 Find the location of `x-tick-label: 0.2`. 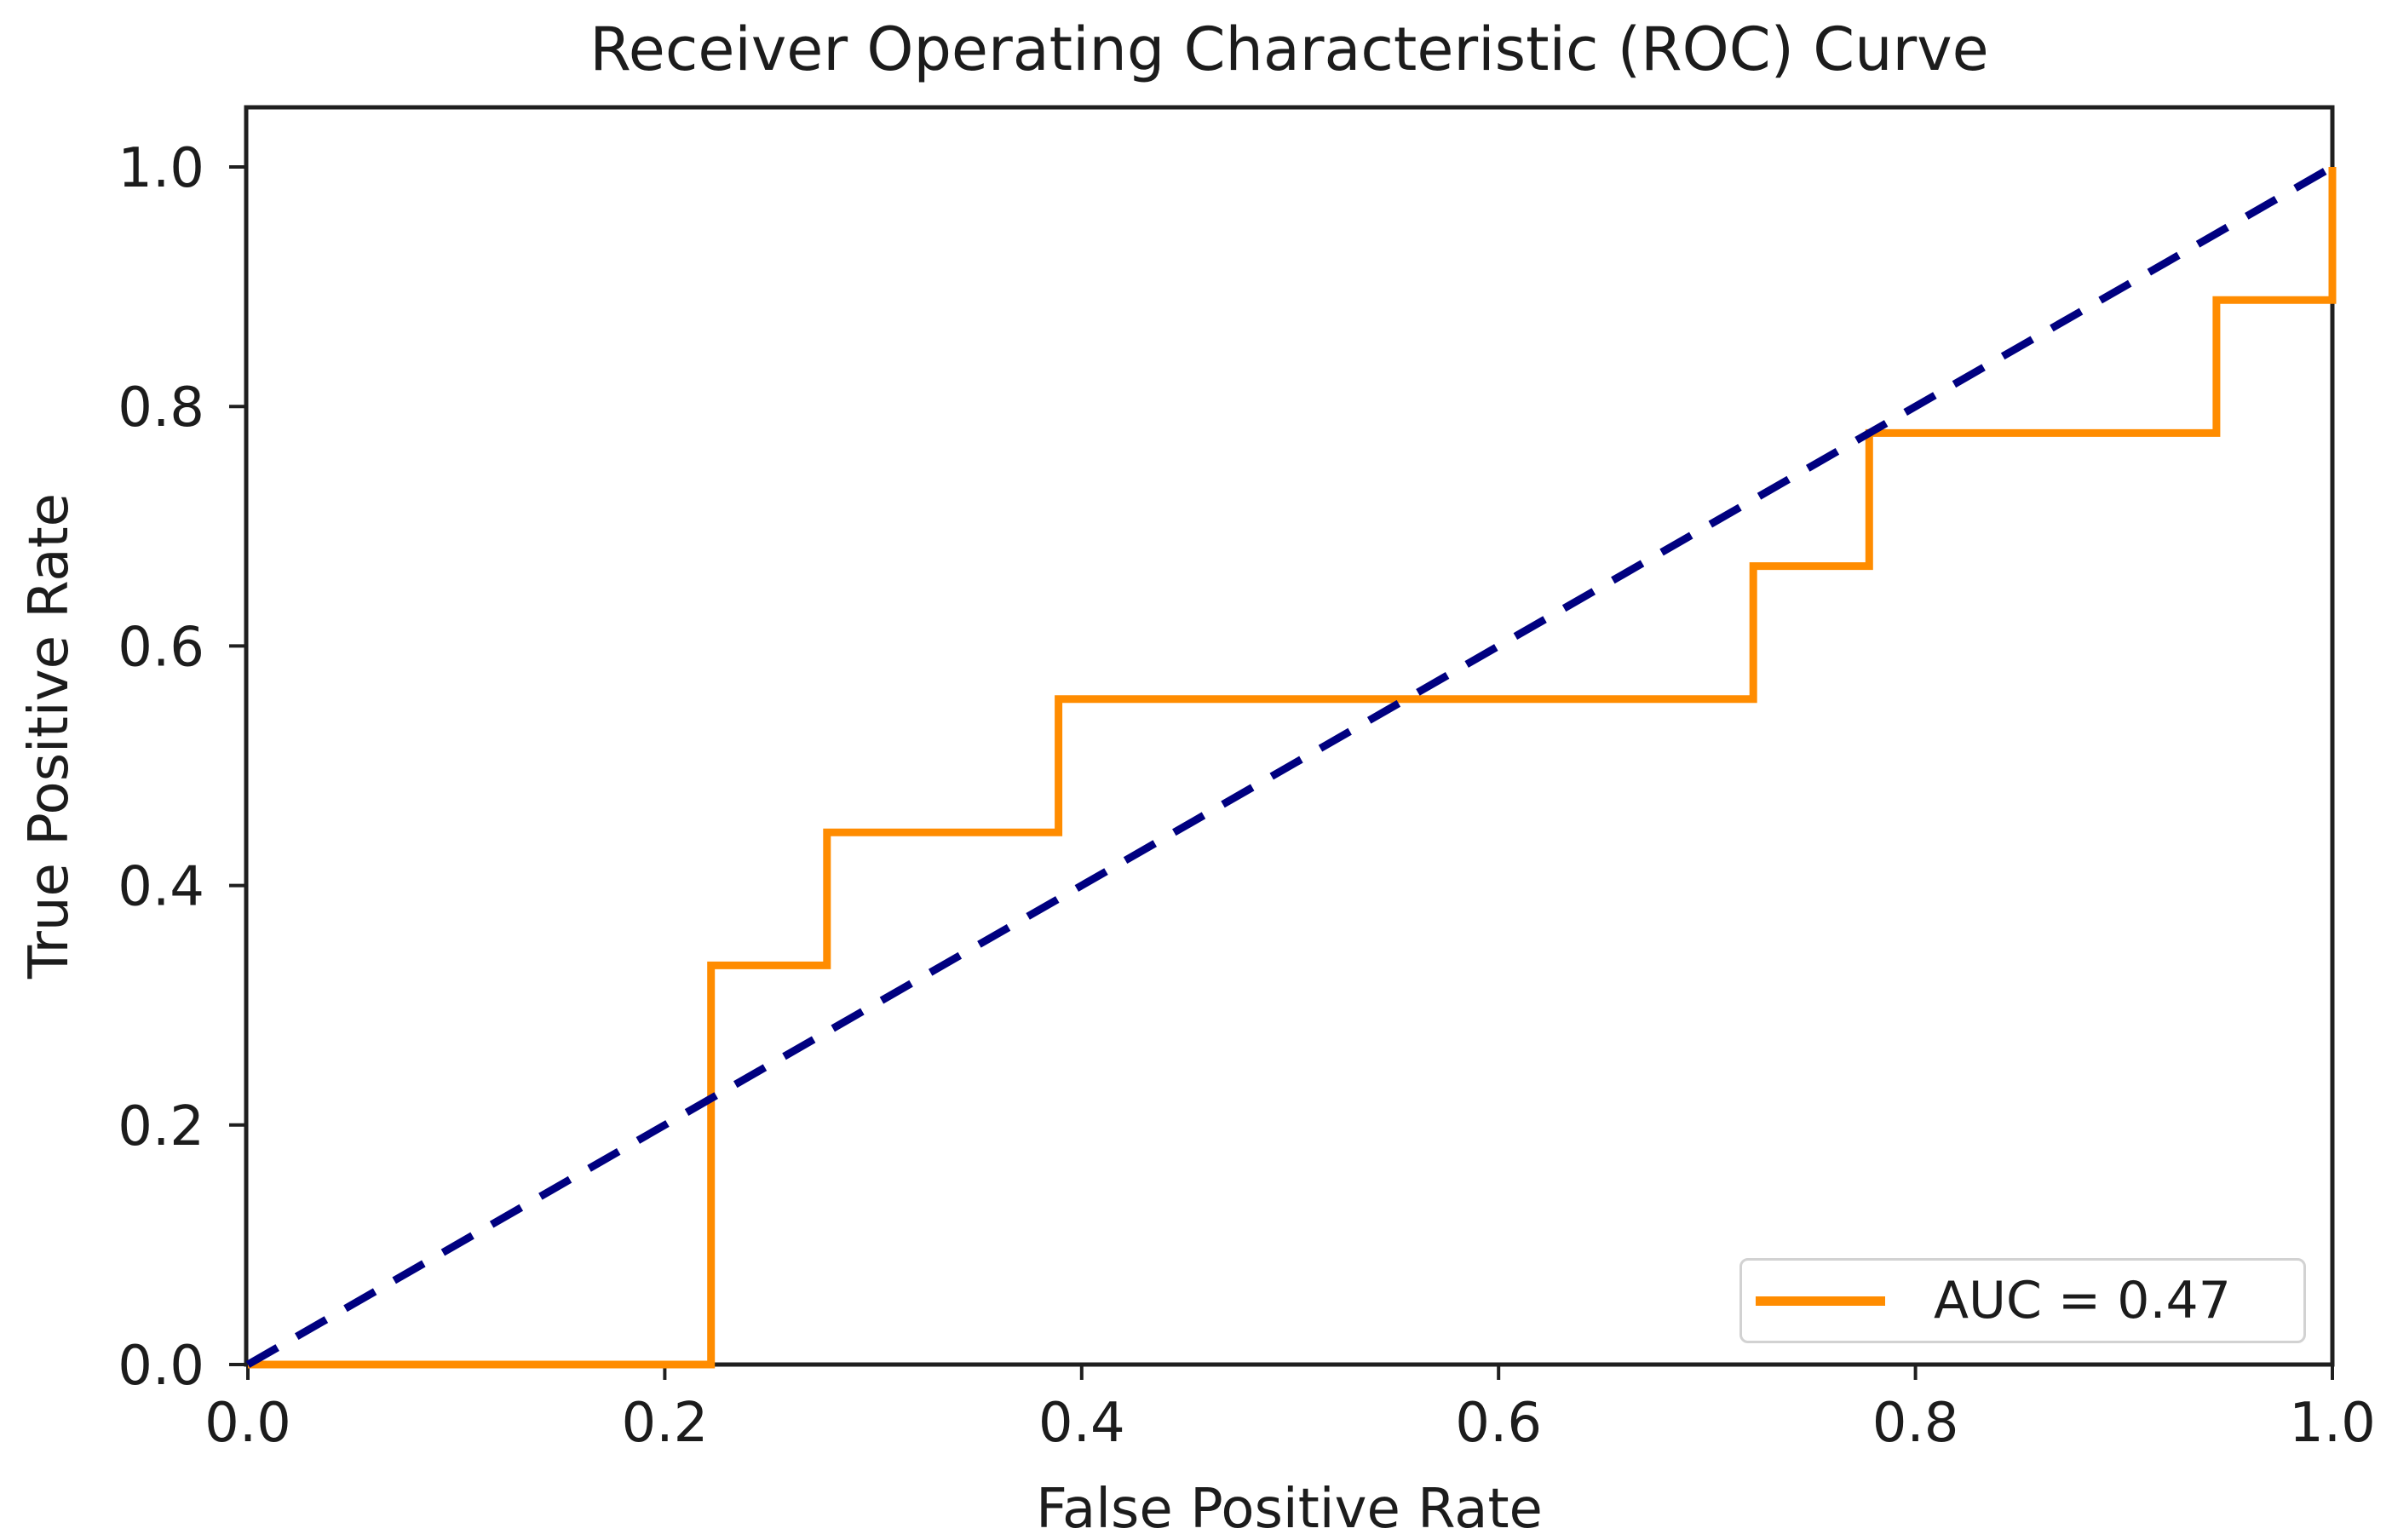

x-tick-label: 0.2 is located at coordinates (665, 1423).